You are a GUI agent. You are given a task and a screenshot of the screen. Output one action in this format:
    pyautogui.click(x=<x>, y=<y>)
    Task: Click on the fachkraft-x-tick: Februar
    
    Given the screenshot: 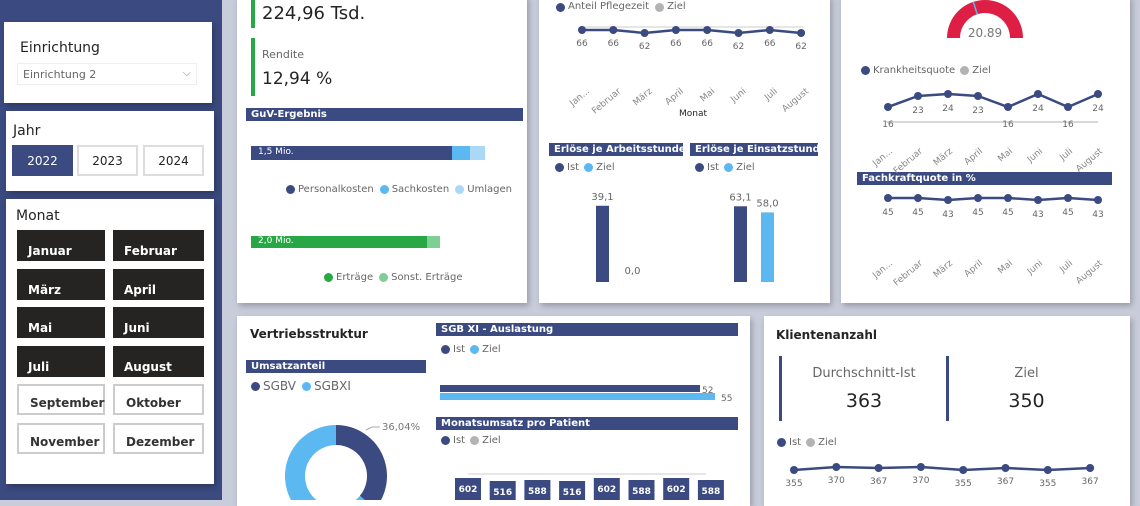 What is the action you would take?
    pyautogui.click(x=908, y=273)
    